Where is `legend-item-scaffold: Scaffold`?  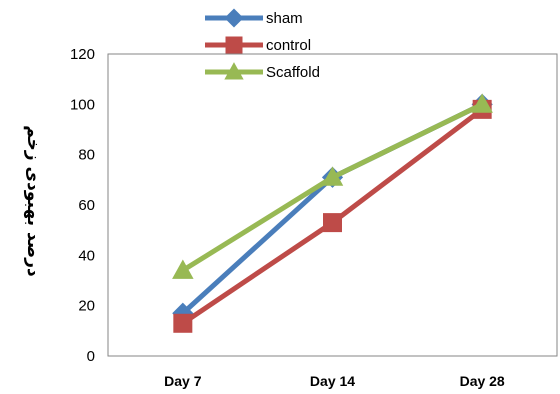 legend-item-scaffold: Scaffold is located at coordinates (262, 71).